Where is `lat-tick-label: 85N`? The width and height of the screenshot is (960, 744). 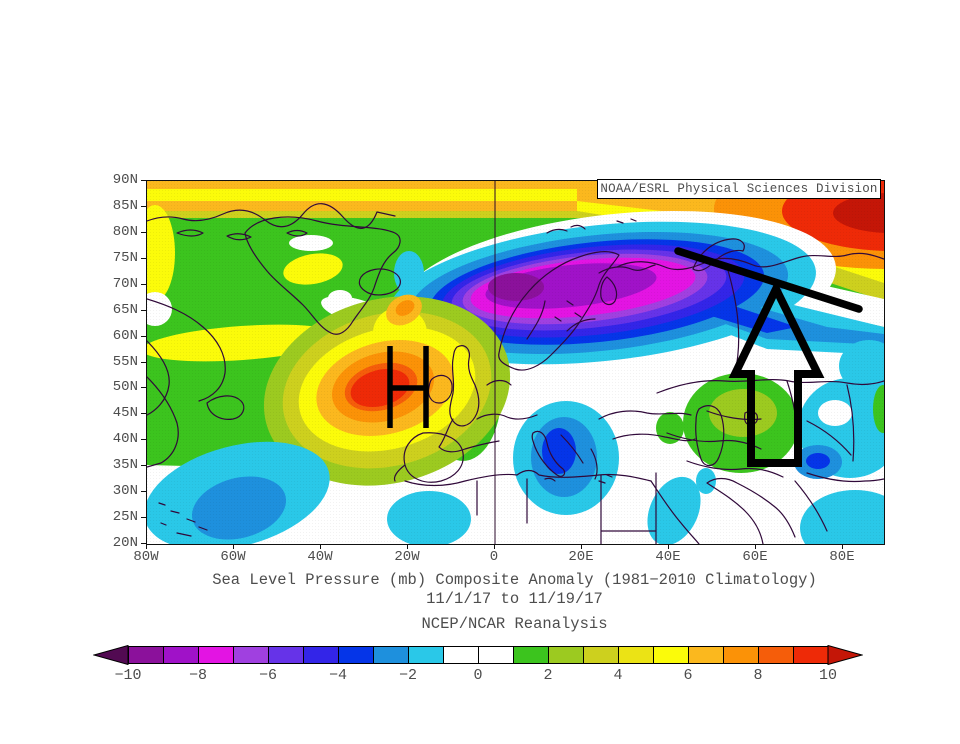
lat-tick-label: 85N is located at coordinates (125, 205).